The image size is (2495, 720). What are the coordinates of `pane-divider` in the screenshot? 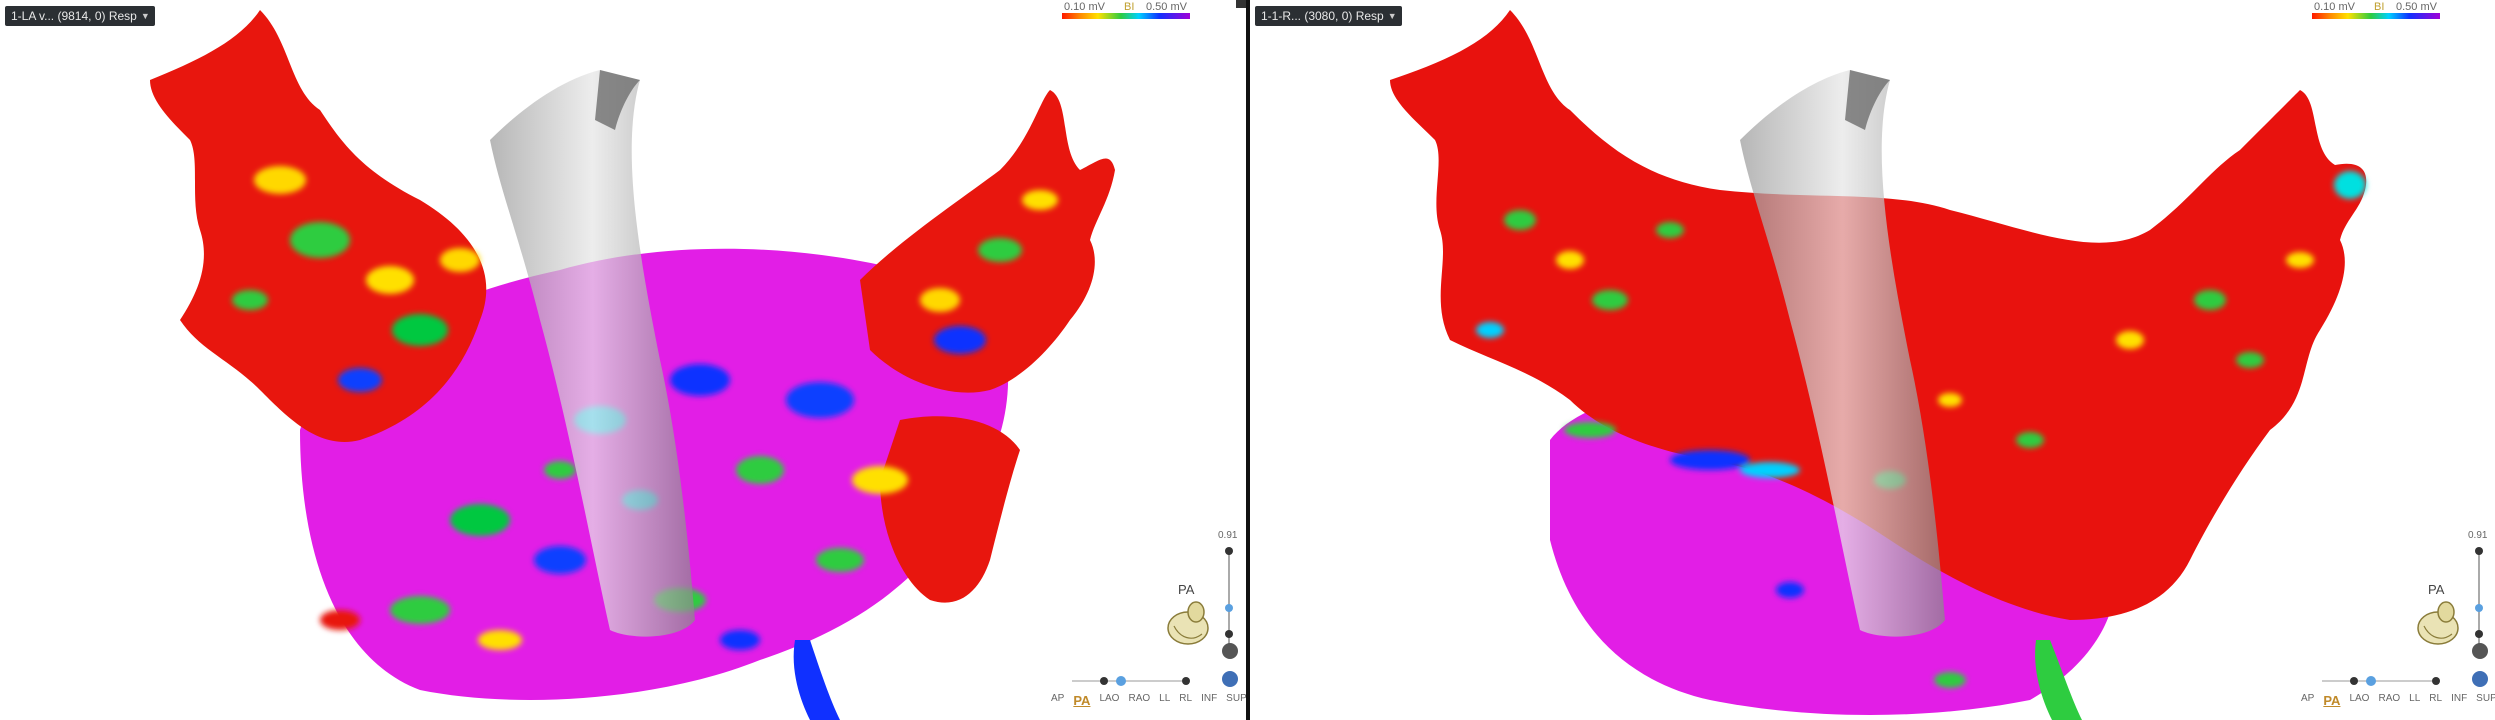 It's located at (1248, 360).